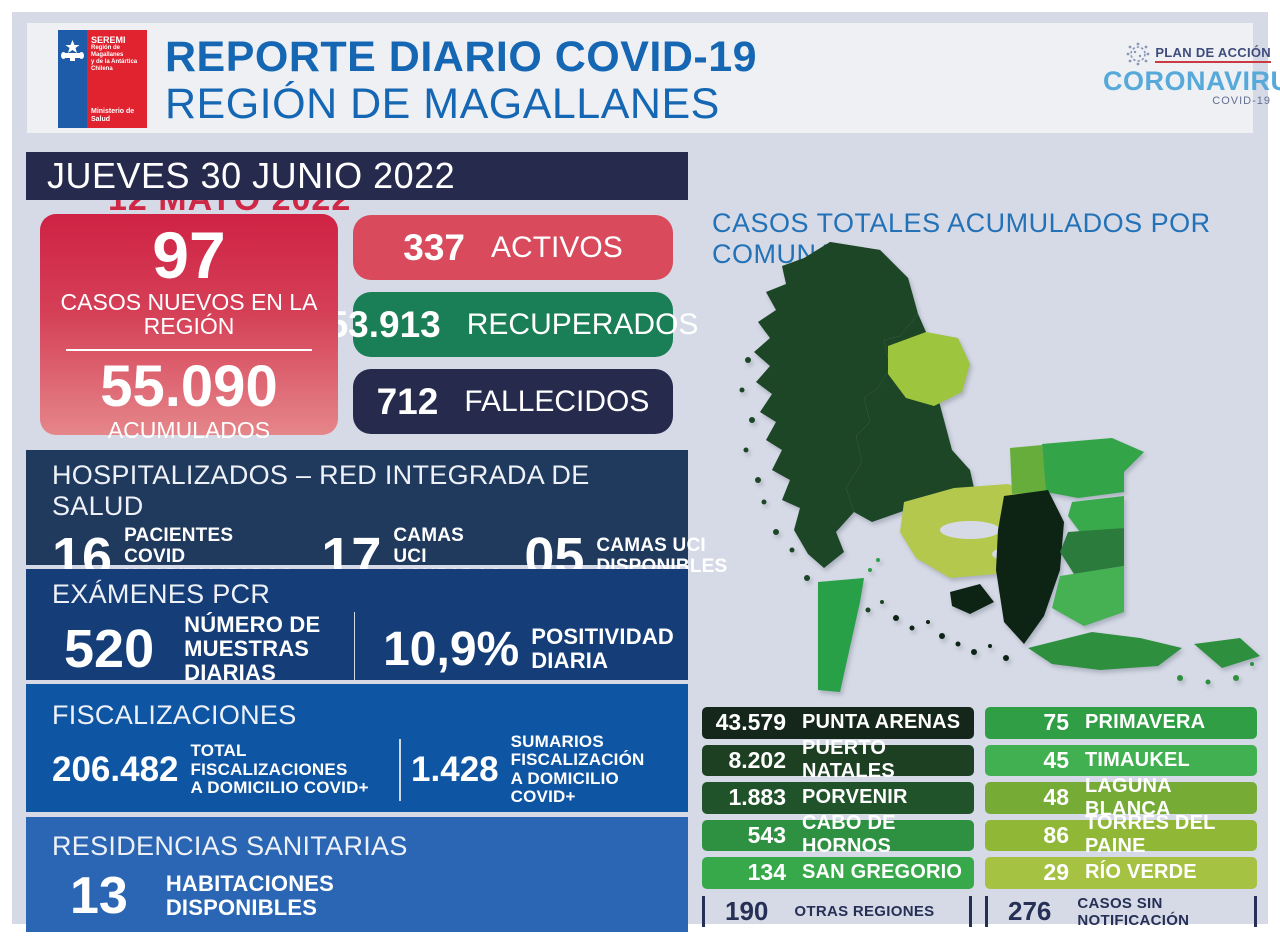 Image resolution: width=1280 pixels, height=936 pixels. I want to click on available-rooms-stat: 13 HABITACIONES DISPONIBLES, so click(202, 896).